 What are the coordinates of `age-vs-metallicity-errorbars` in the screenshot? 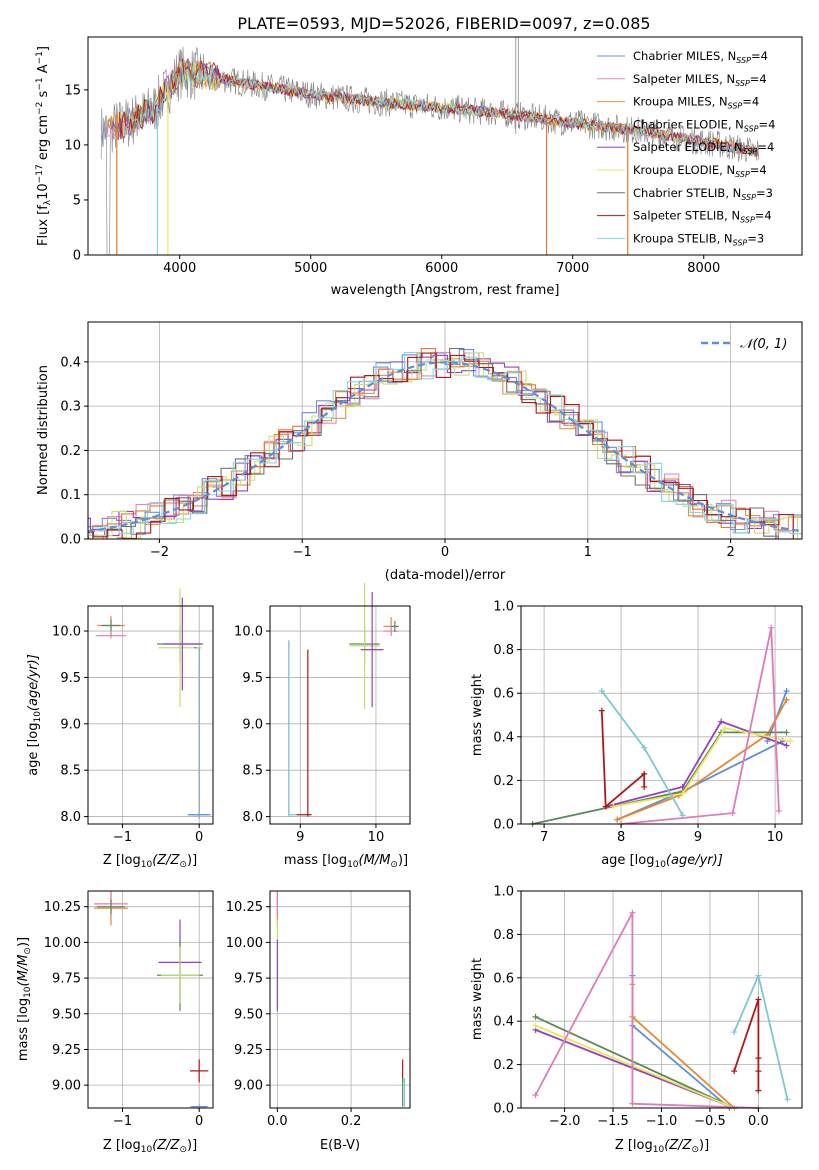 It's located at (153, 703).